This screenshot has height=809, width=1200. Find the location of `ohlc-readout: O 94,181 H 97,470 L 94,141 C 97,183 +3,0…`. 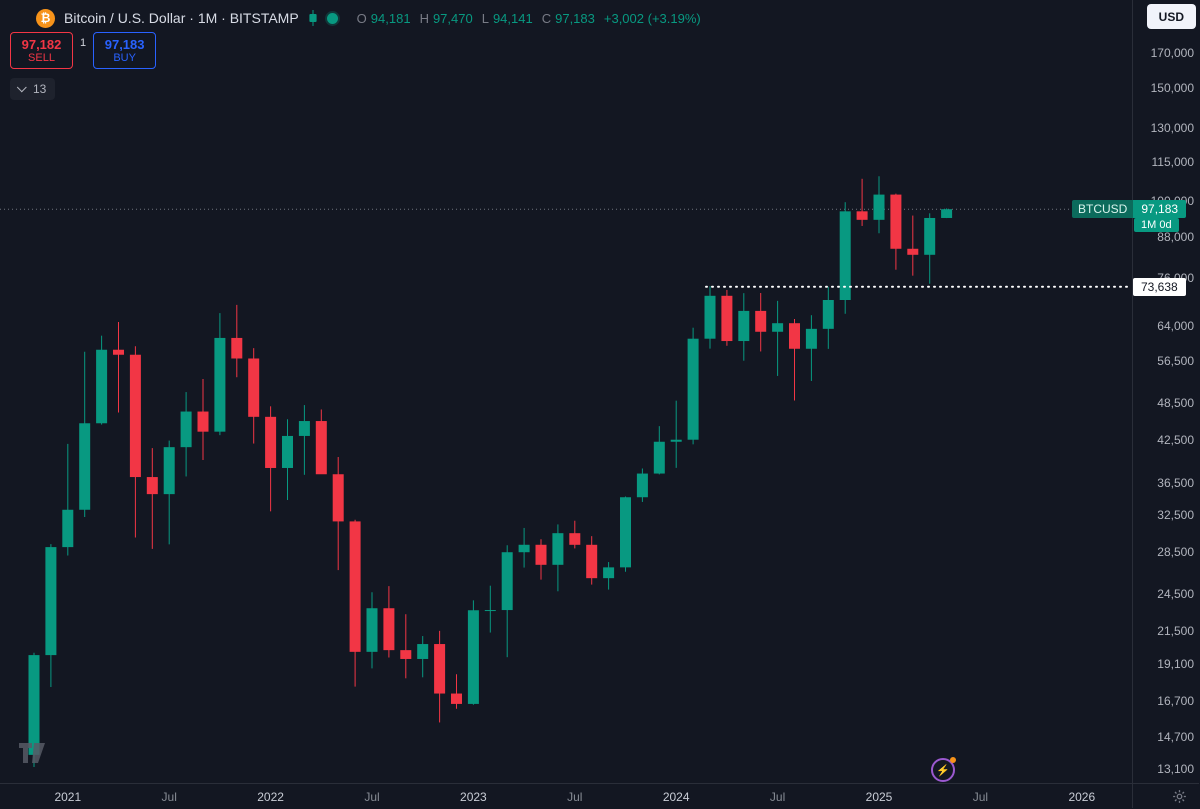

ohlc-readout: O 94,181 H 97,470 L 94,141 C 97,183 +3,0… is located at coordinates (531, 18).